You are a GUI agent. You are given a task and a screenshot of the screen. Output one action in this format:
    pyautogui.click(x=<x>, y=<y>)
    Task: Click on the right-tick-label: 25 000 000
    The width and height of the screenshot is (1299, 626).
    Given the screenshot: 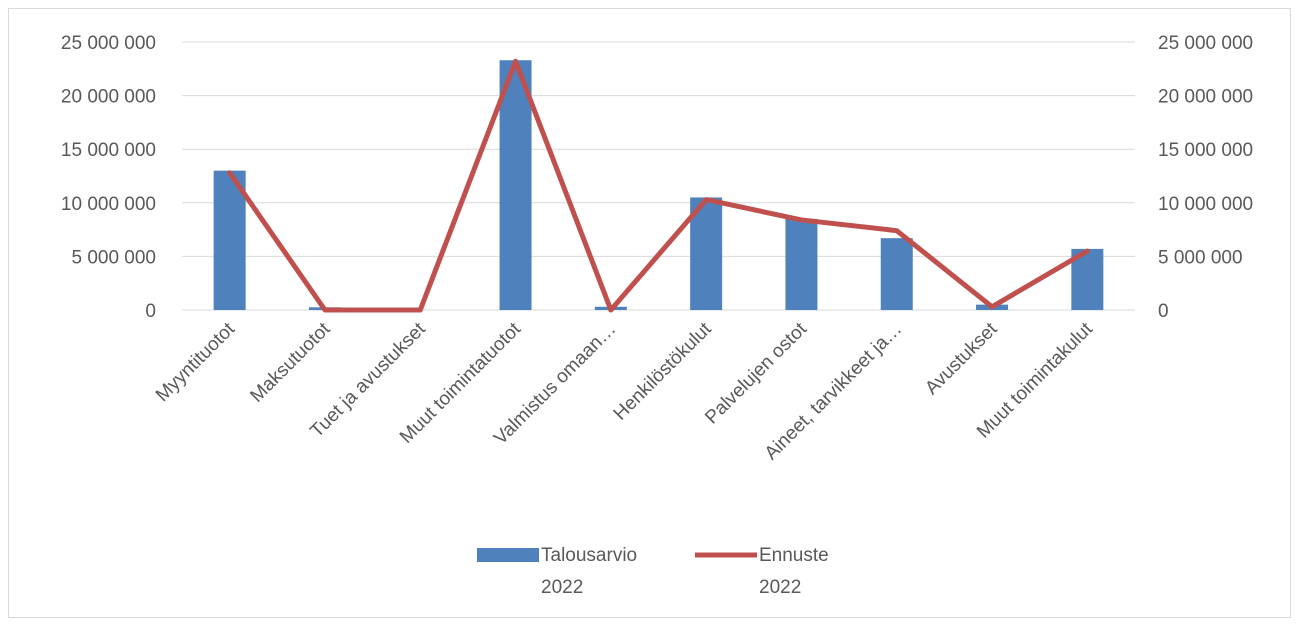 What is the action you would take?
    pyautogui.click(x=1205, y=43)
    